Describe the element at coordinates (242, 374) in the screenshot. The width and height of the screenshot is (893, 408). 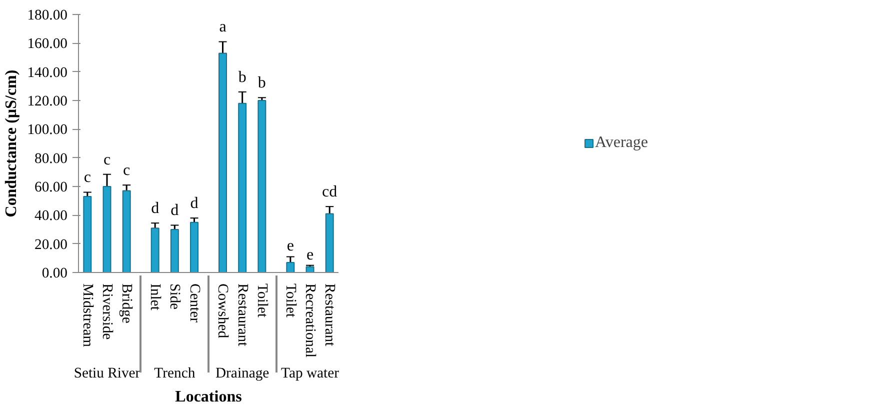
I see `text: Drainage` at that location.